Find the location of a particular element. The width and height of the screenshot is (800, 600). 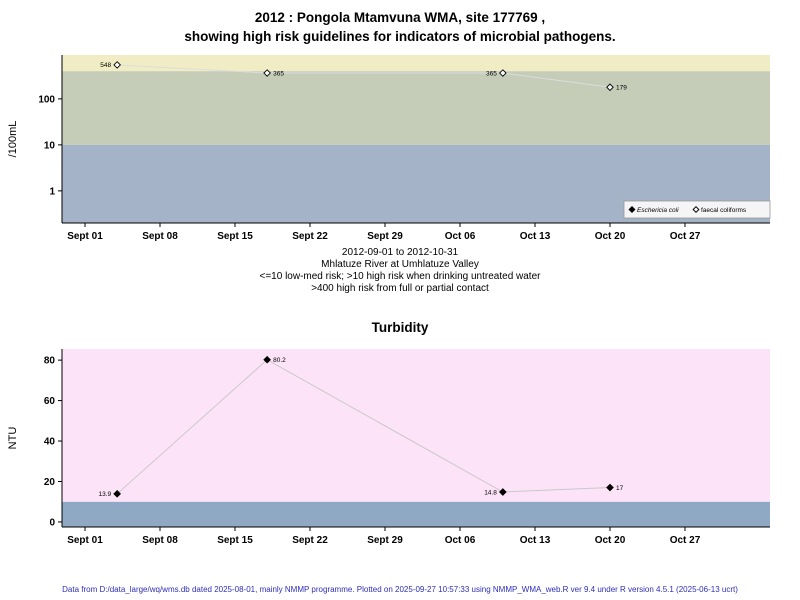

y-tick-label: 0 is located at coordinates (52, 522).